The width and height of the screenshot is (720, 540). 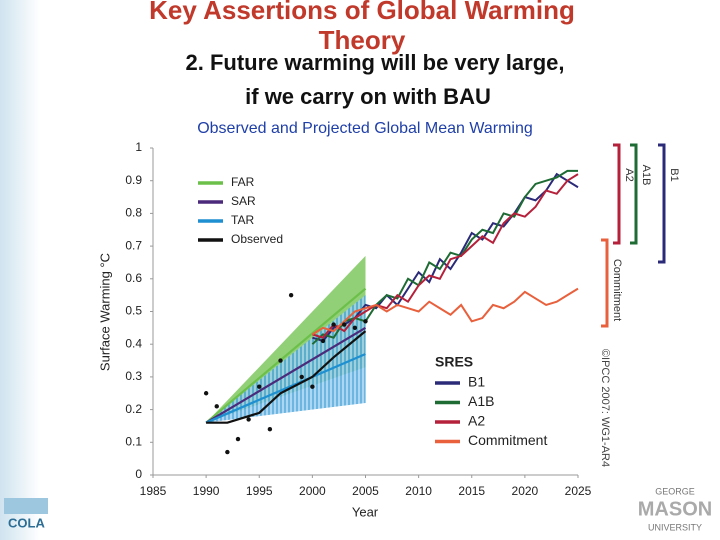 What do you see at coordinates (362, 40) in the screenshot?
I see `slide-heading: Theory` at bounding box center [362, 40].